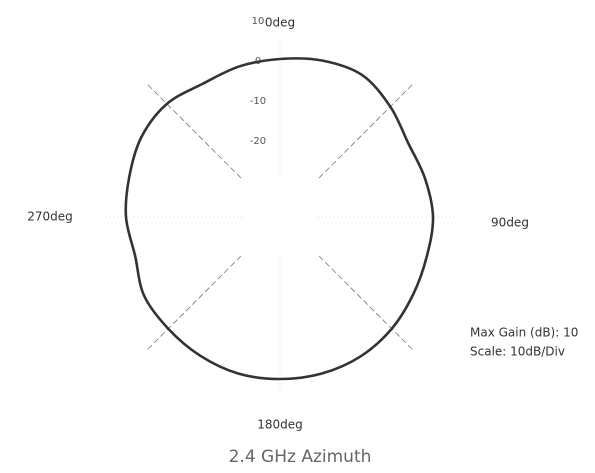 Image resolution: width=595 pixels, height=473 pixels. What do you see at coordinates (280, 23) in the screenshot?
I see `angle-label: 0deg` at bounding box center [280, 23].